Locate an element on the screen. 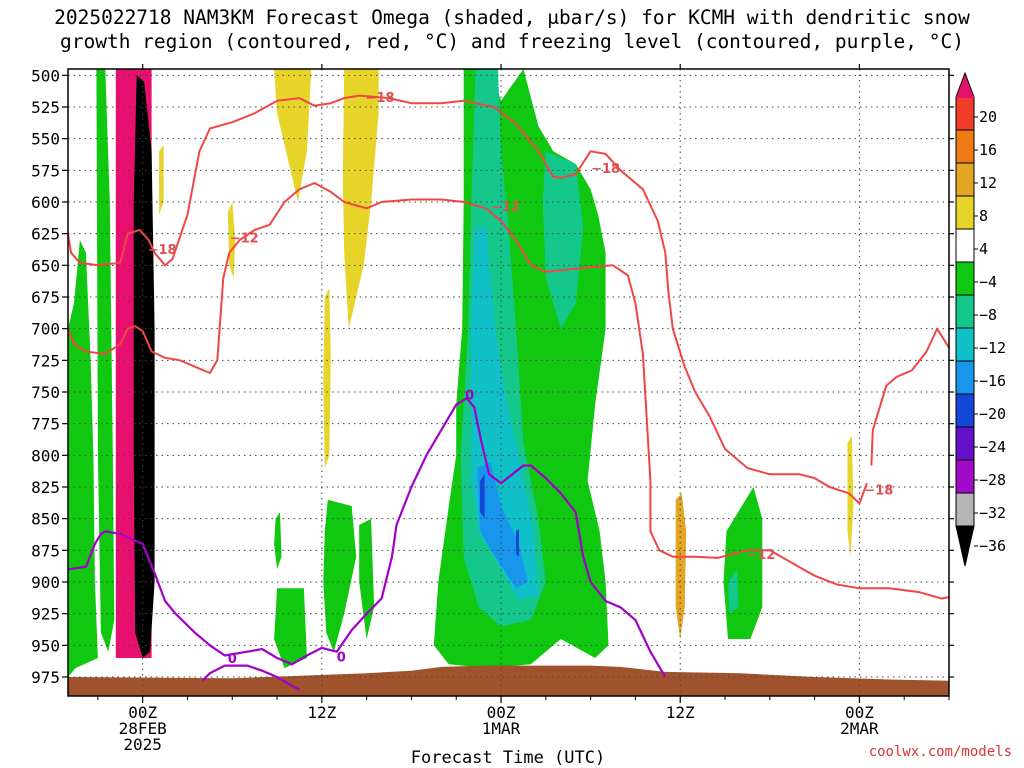 The width and height of the screenshot is (1024, 768). omega-region-black-strong-sink is located at coordinates (144, 367).